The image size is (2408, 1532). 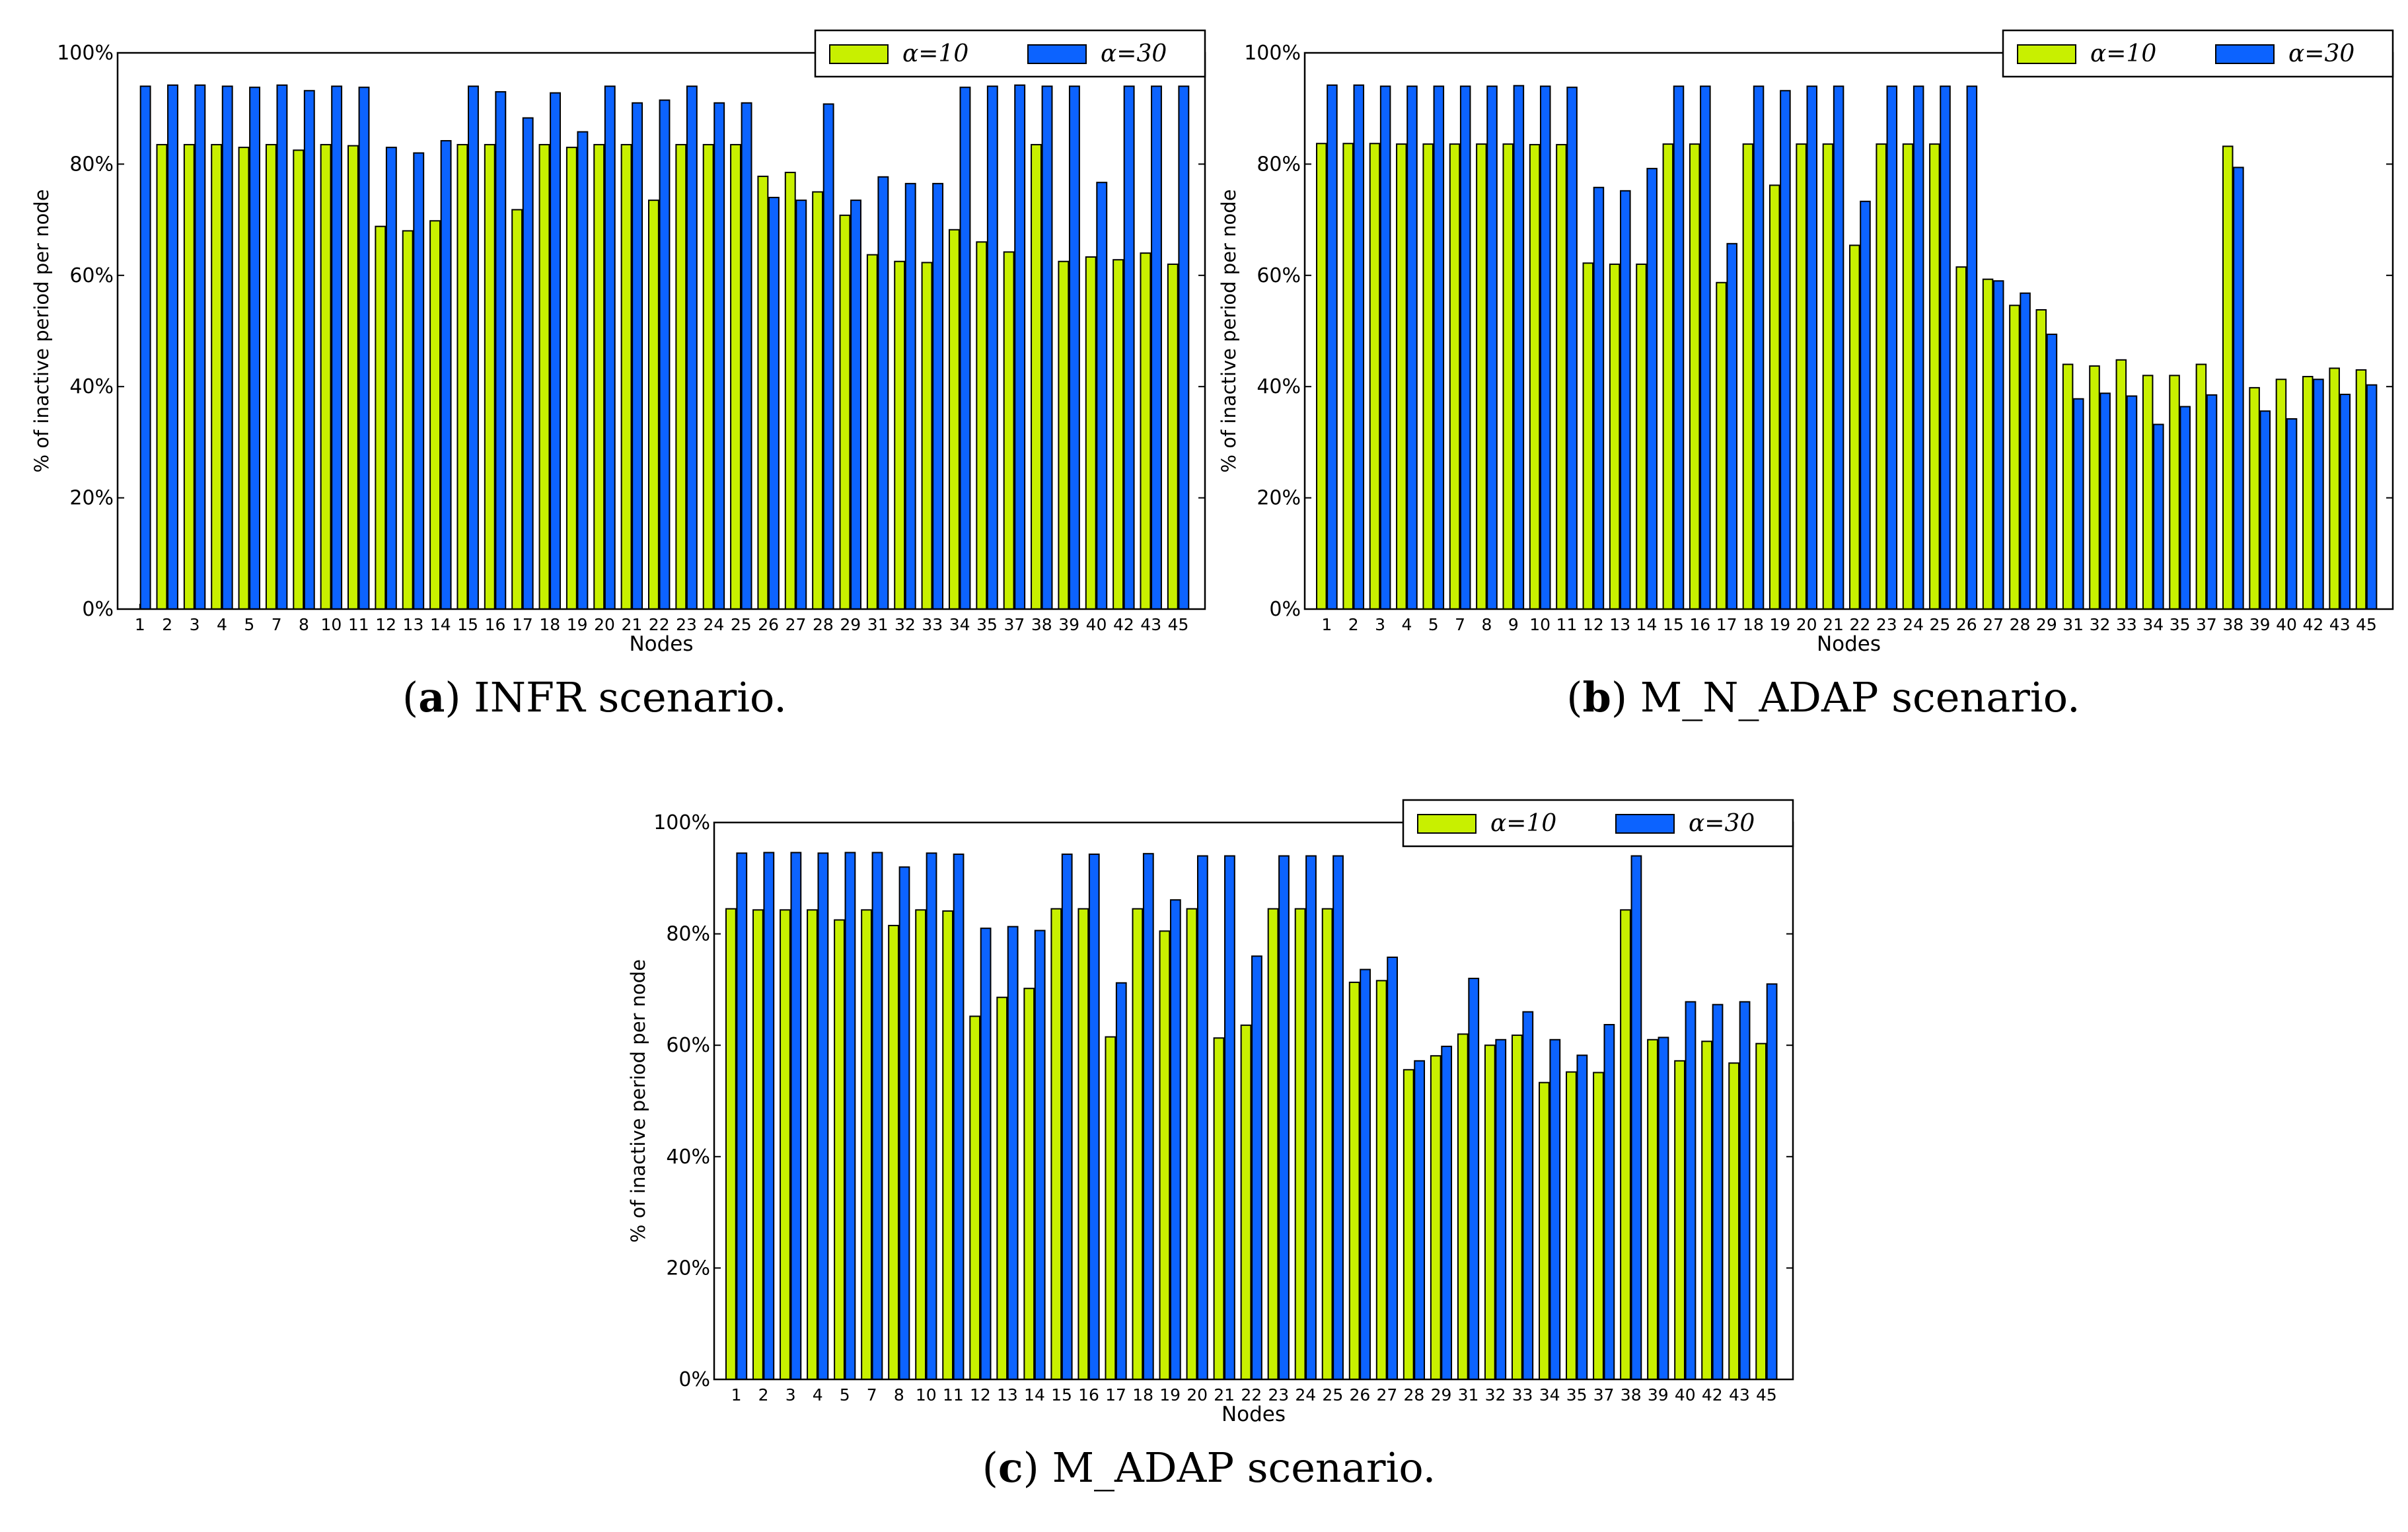 What do you see at coordinates (1722, 823) in the screenshot?
I see `legend-label-alpha30: α=30` at bounding box center [1722, 823].